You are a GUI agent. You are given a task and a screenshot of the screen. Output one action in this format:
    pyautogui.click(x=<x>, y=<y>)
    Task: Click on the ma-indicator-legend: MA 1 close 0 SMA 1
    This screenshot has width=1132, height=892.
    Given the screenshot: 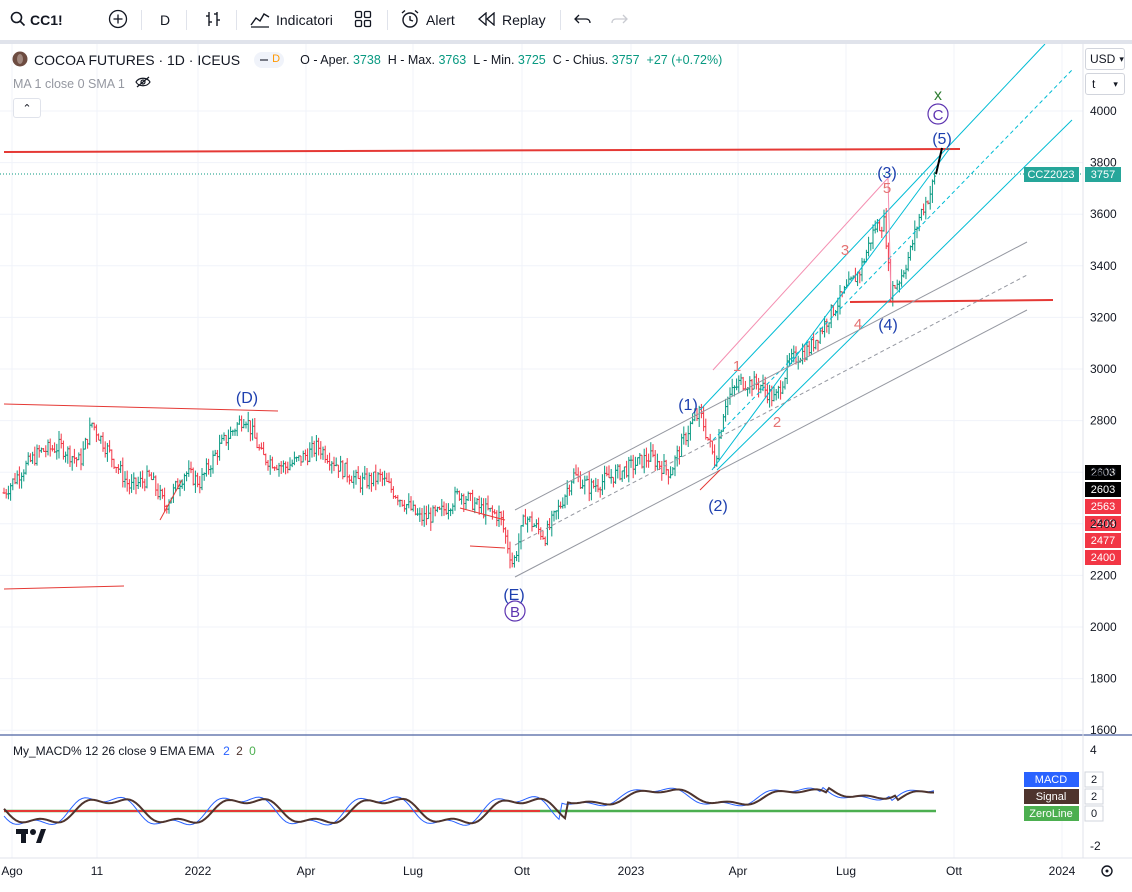 What is the action you would take?
    pyautogui.click(x=82, y=83)
    